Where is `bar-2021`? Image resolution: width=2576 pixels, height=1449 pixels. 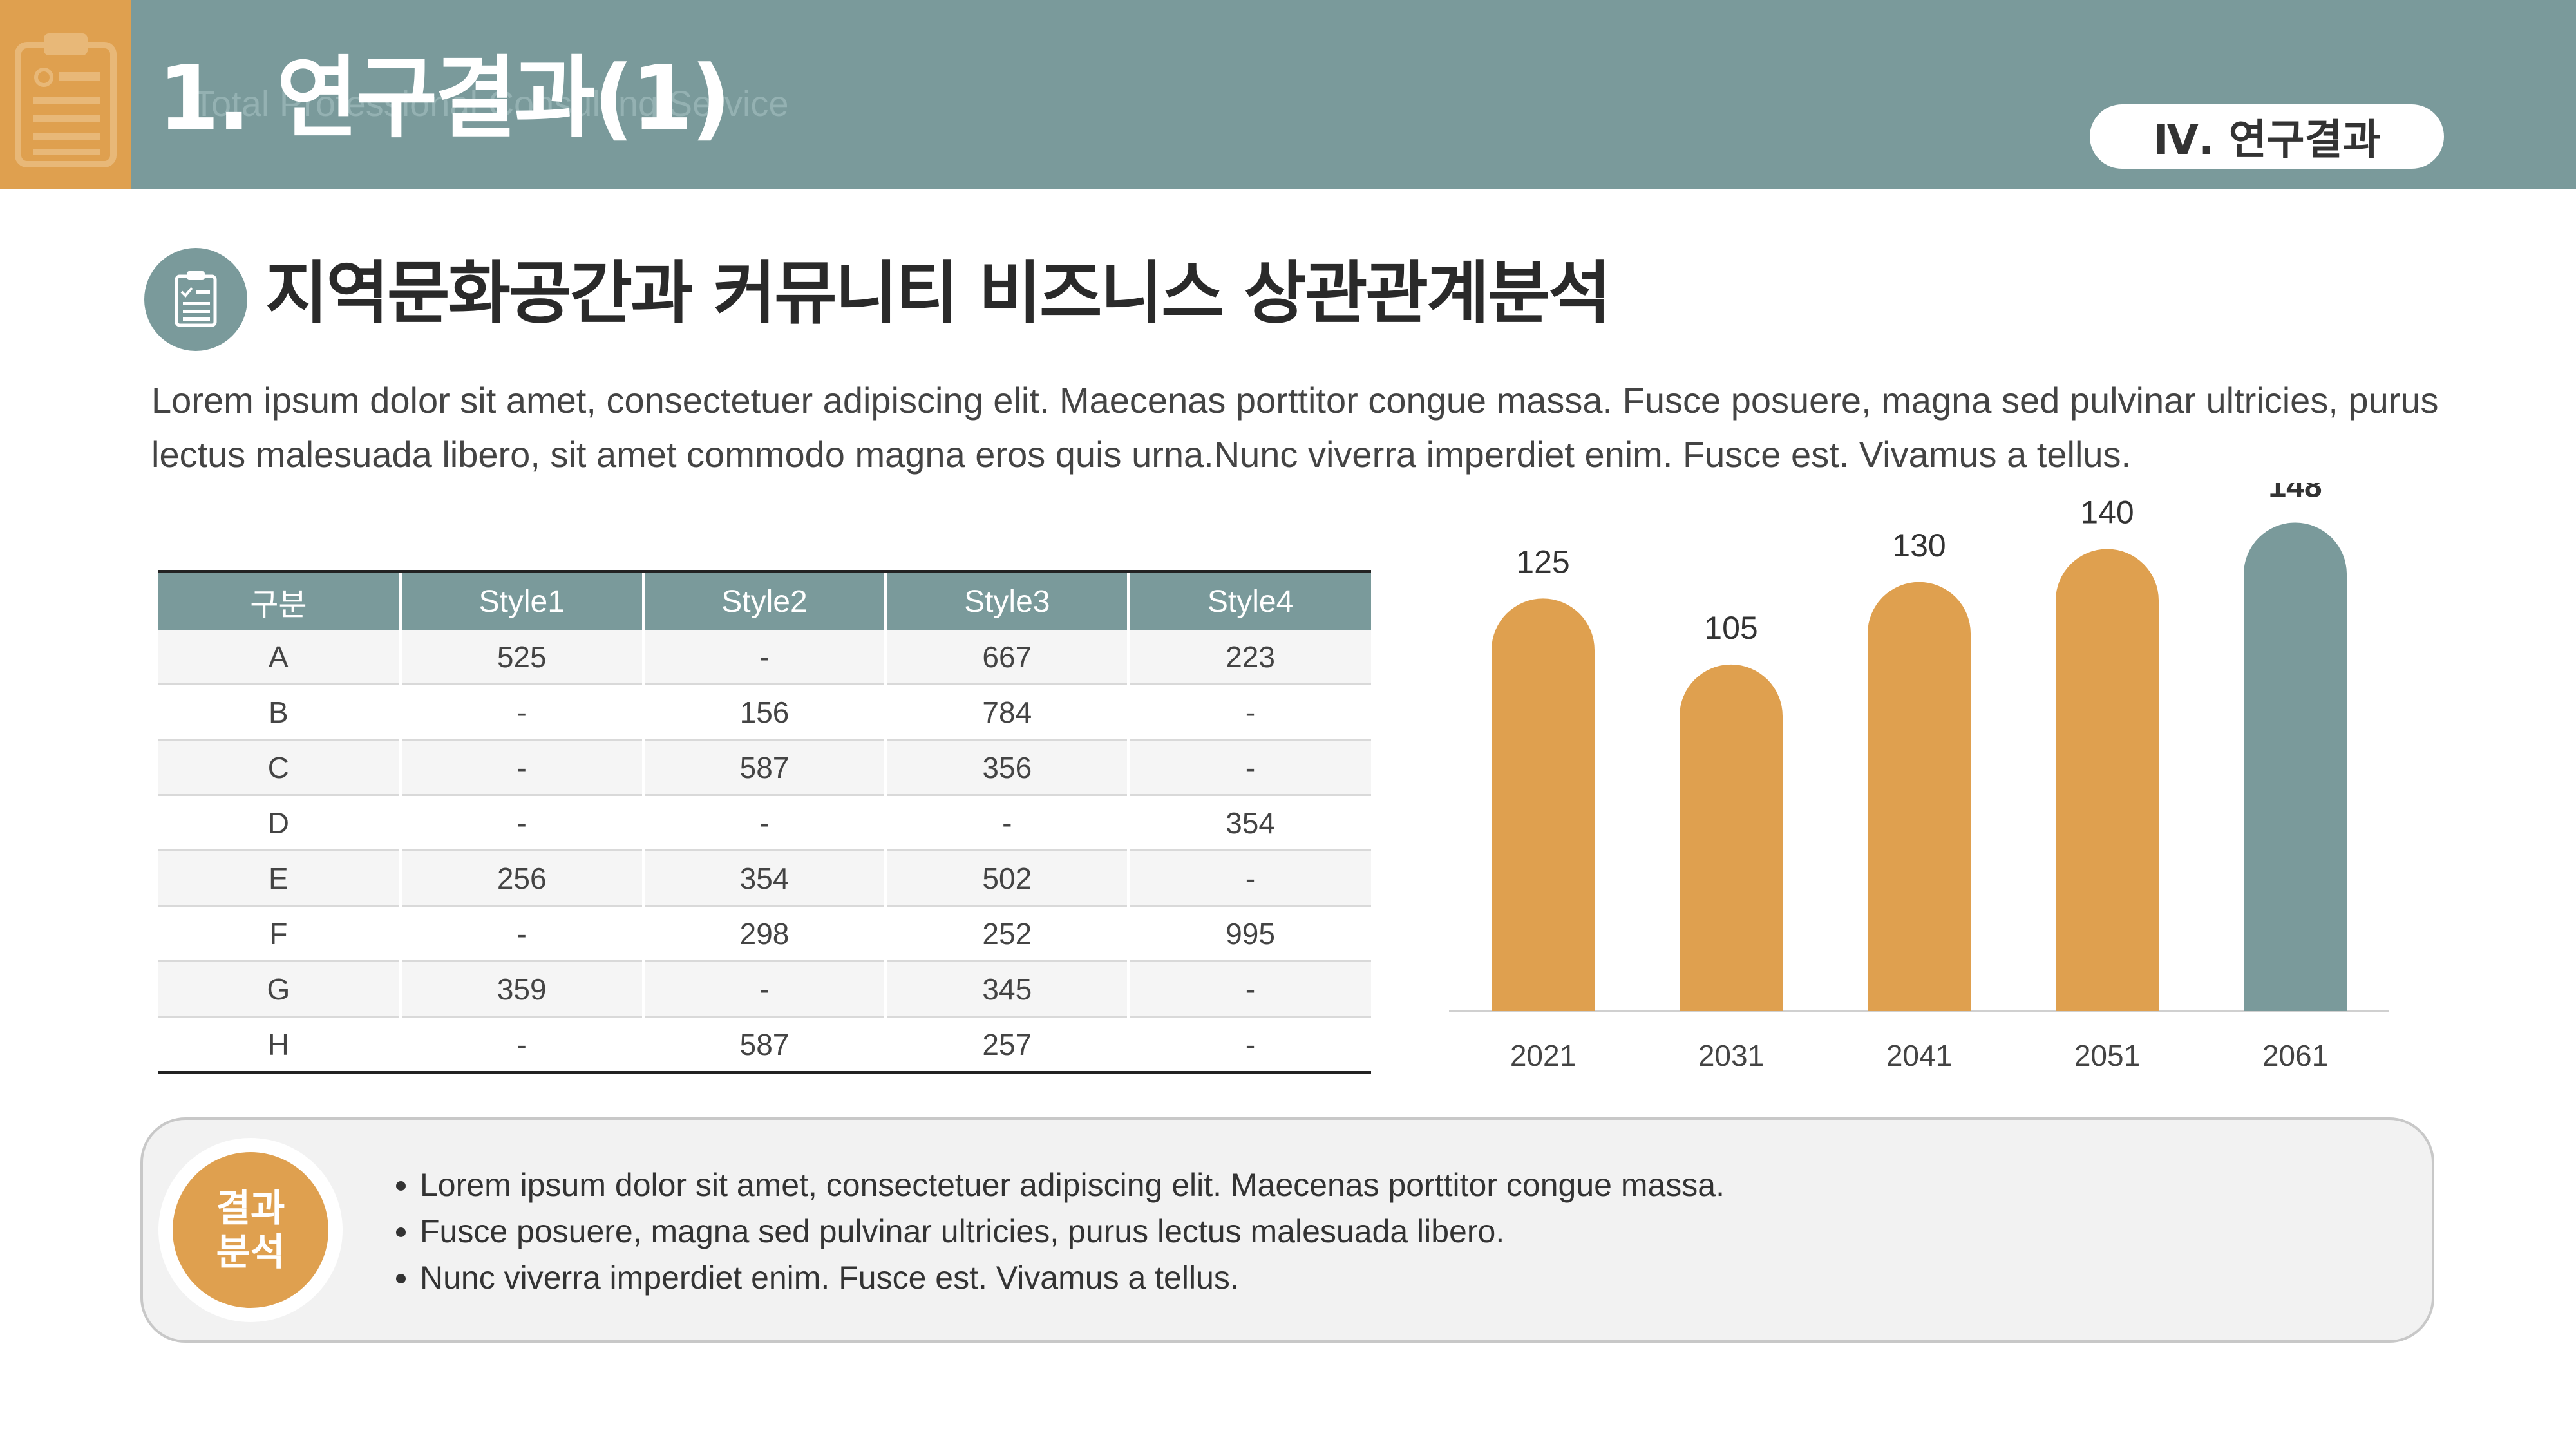
bar-2021 is located at coordinates (1543, 805).